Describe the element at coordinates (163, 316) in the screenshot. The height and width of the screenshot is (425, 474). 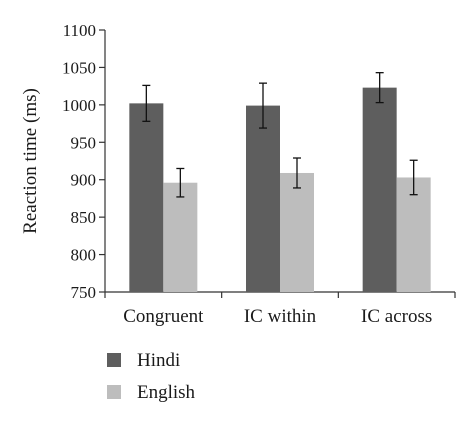
I see `x-category-label: Congruent` at that location.